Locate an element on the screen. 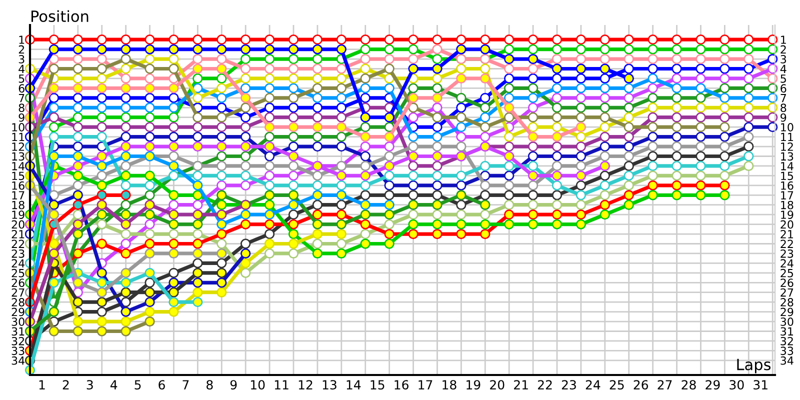  x-tick-label: 31 is located at coordinates (761, 385).